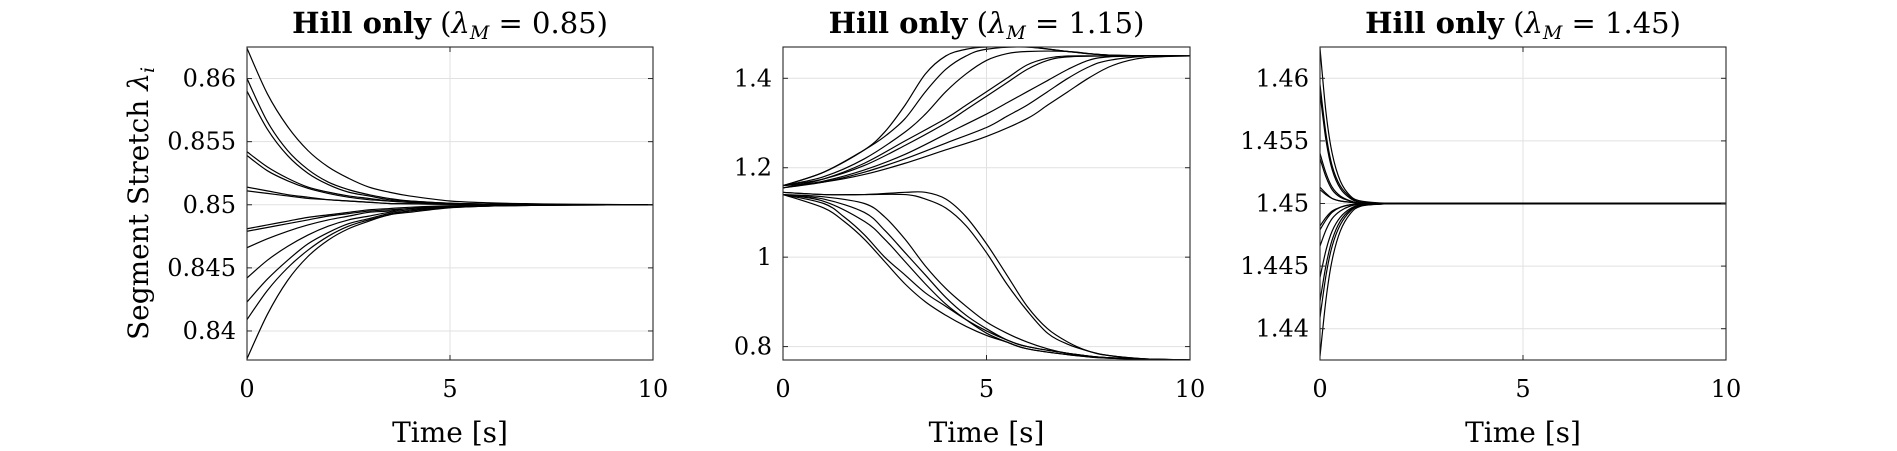 The image size is (1897, 451). What do you see at coordinates (1282, 329) in the screenshot?
I see `y-tick-label: 1.44` at bounding box center [1282, 329].